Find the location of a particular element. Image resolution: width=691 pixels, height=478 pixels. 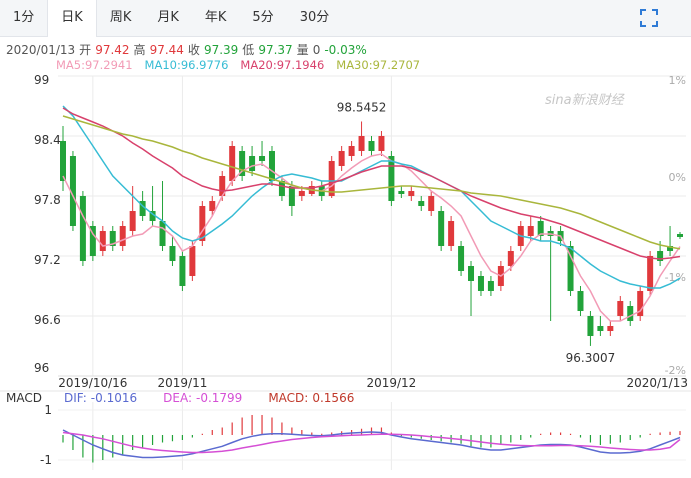

y-tick-label: 99 is located at coordinates (41, 80).